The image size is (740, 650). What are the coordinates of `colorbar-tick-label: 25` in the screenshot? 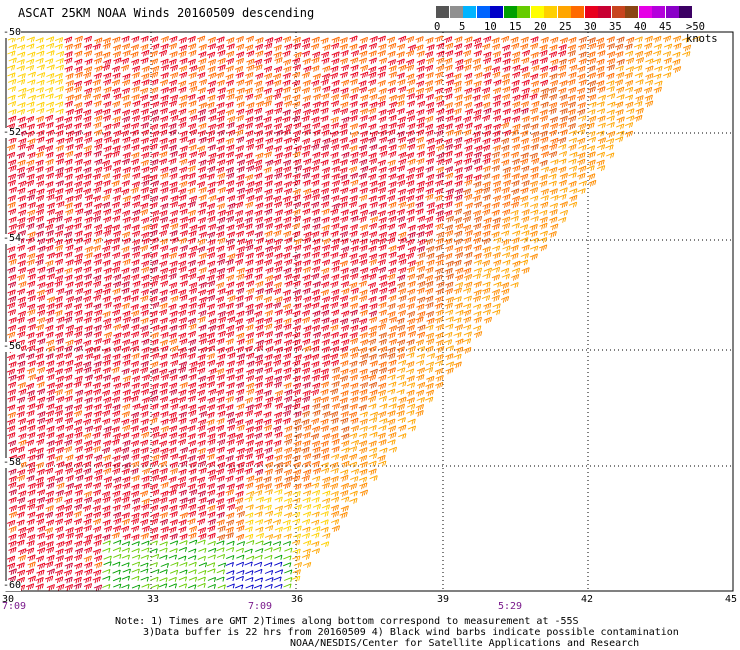 It's located at (565, 27).